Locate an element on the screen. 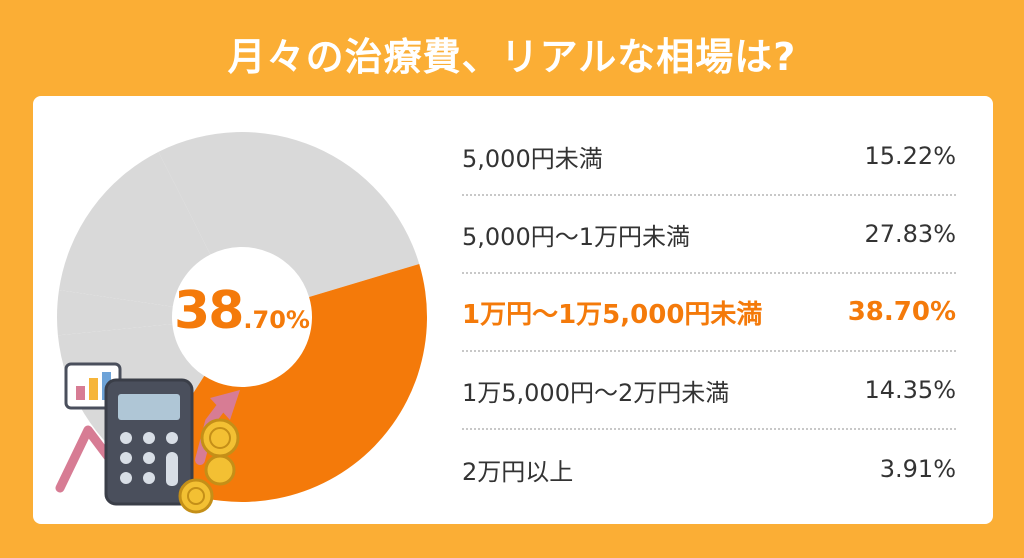 Image resolution: width=1024 pixels, height=558 pixels. coins-icon is located at coordinates (209, 466).